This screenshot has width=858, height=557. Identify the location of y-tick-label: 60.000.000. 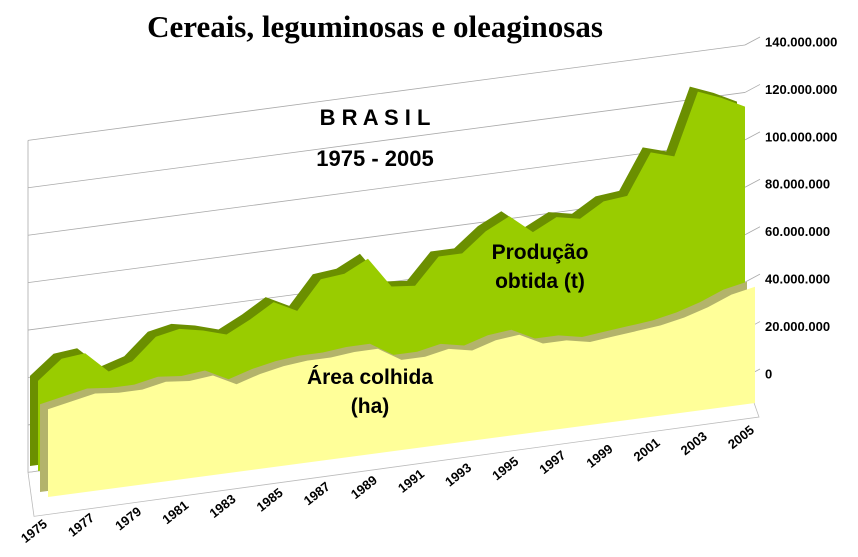
(797, 231).